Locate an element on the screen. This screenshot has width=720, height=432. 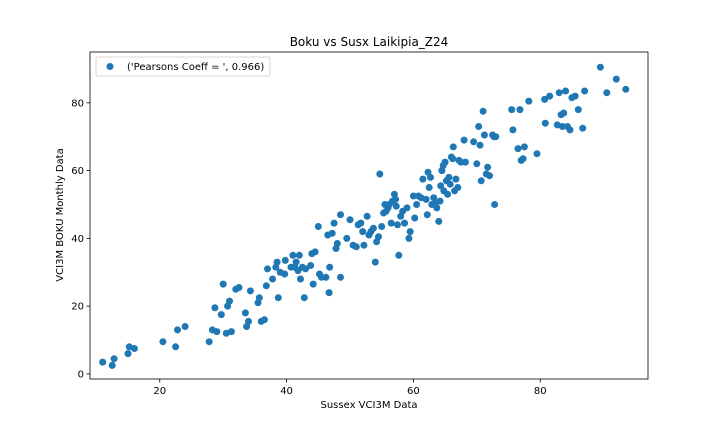
legend-entry: ('Pearsons Coeff = ', 0.966) is located at coordinates (195, 67).